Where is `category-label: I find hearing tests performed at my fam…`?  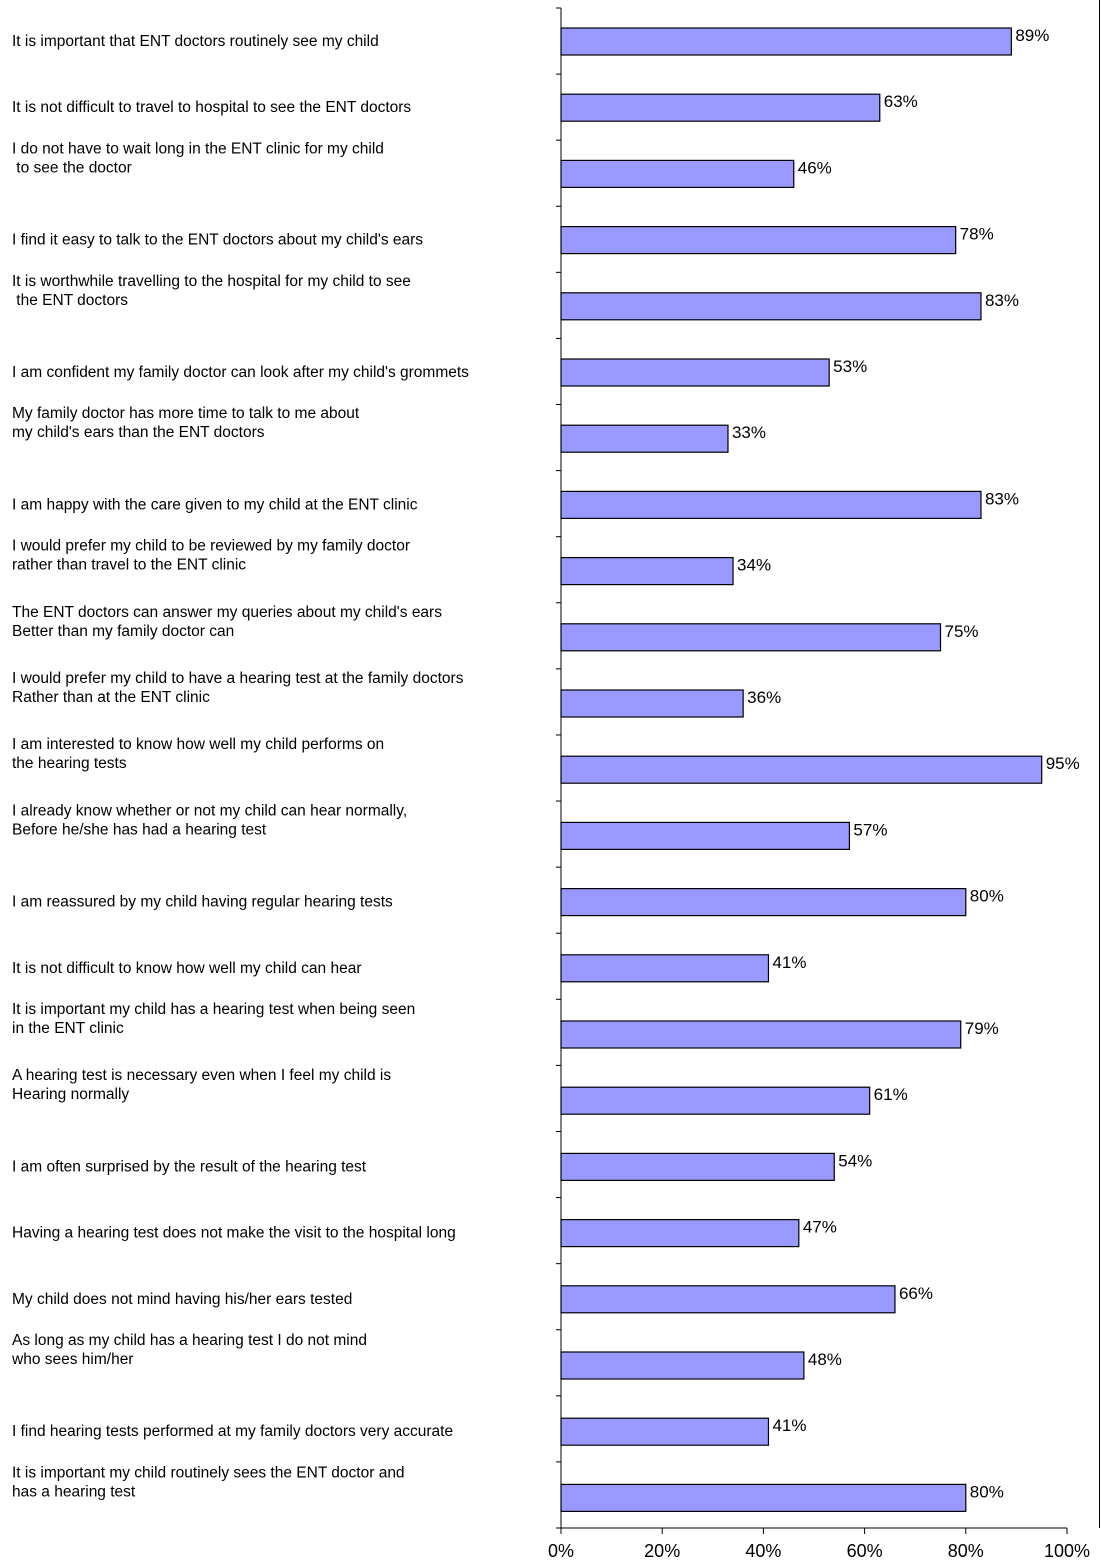 category-label: I find hearing tests performed at my fam… is located at coordinates (232, 1431).